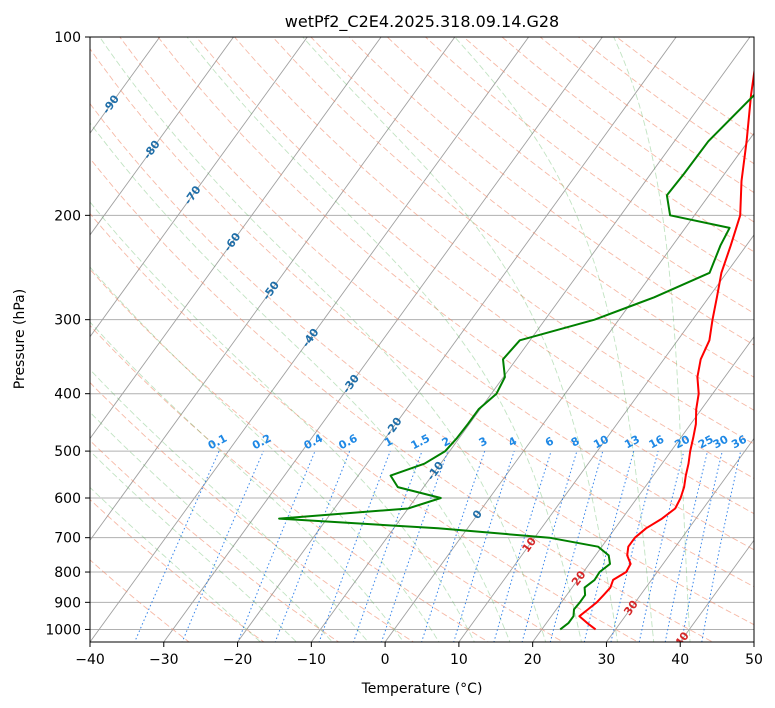 This screenshot has width=775, height=708. I want to click on x-tick-label: 50, so click(754, 660).